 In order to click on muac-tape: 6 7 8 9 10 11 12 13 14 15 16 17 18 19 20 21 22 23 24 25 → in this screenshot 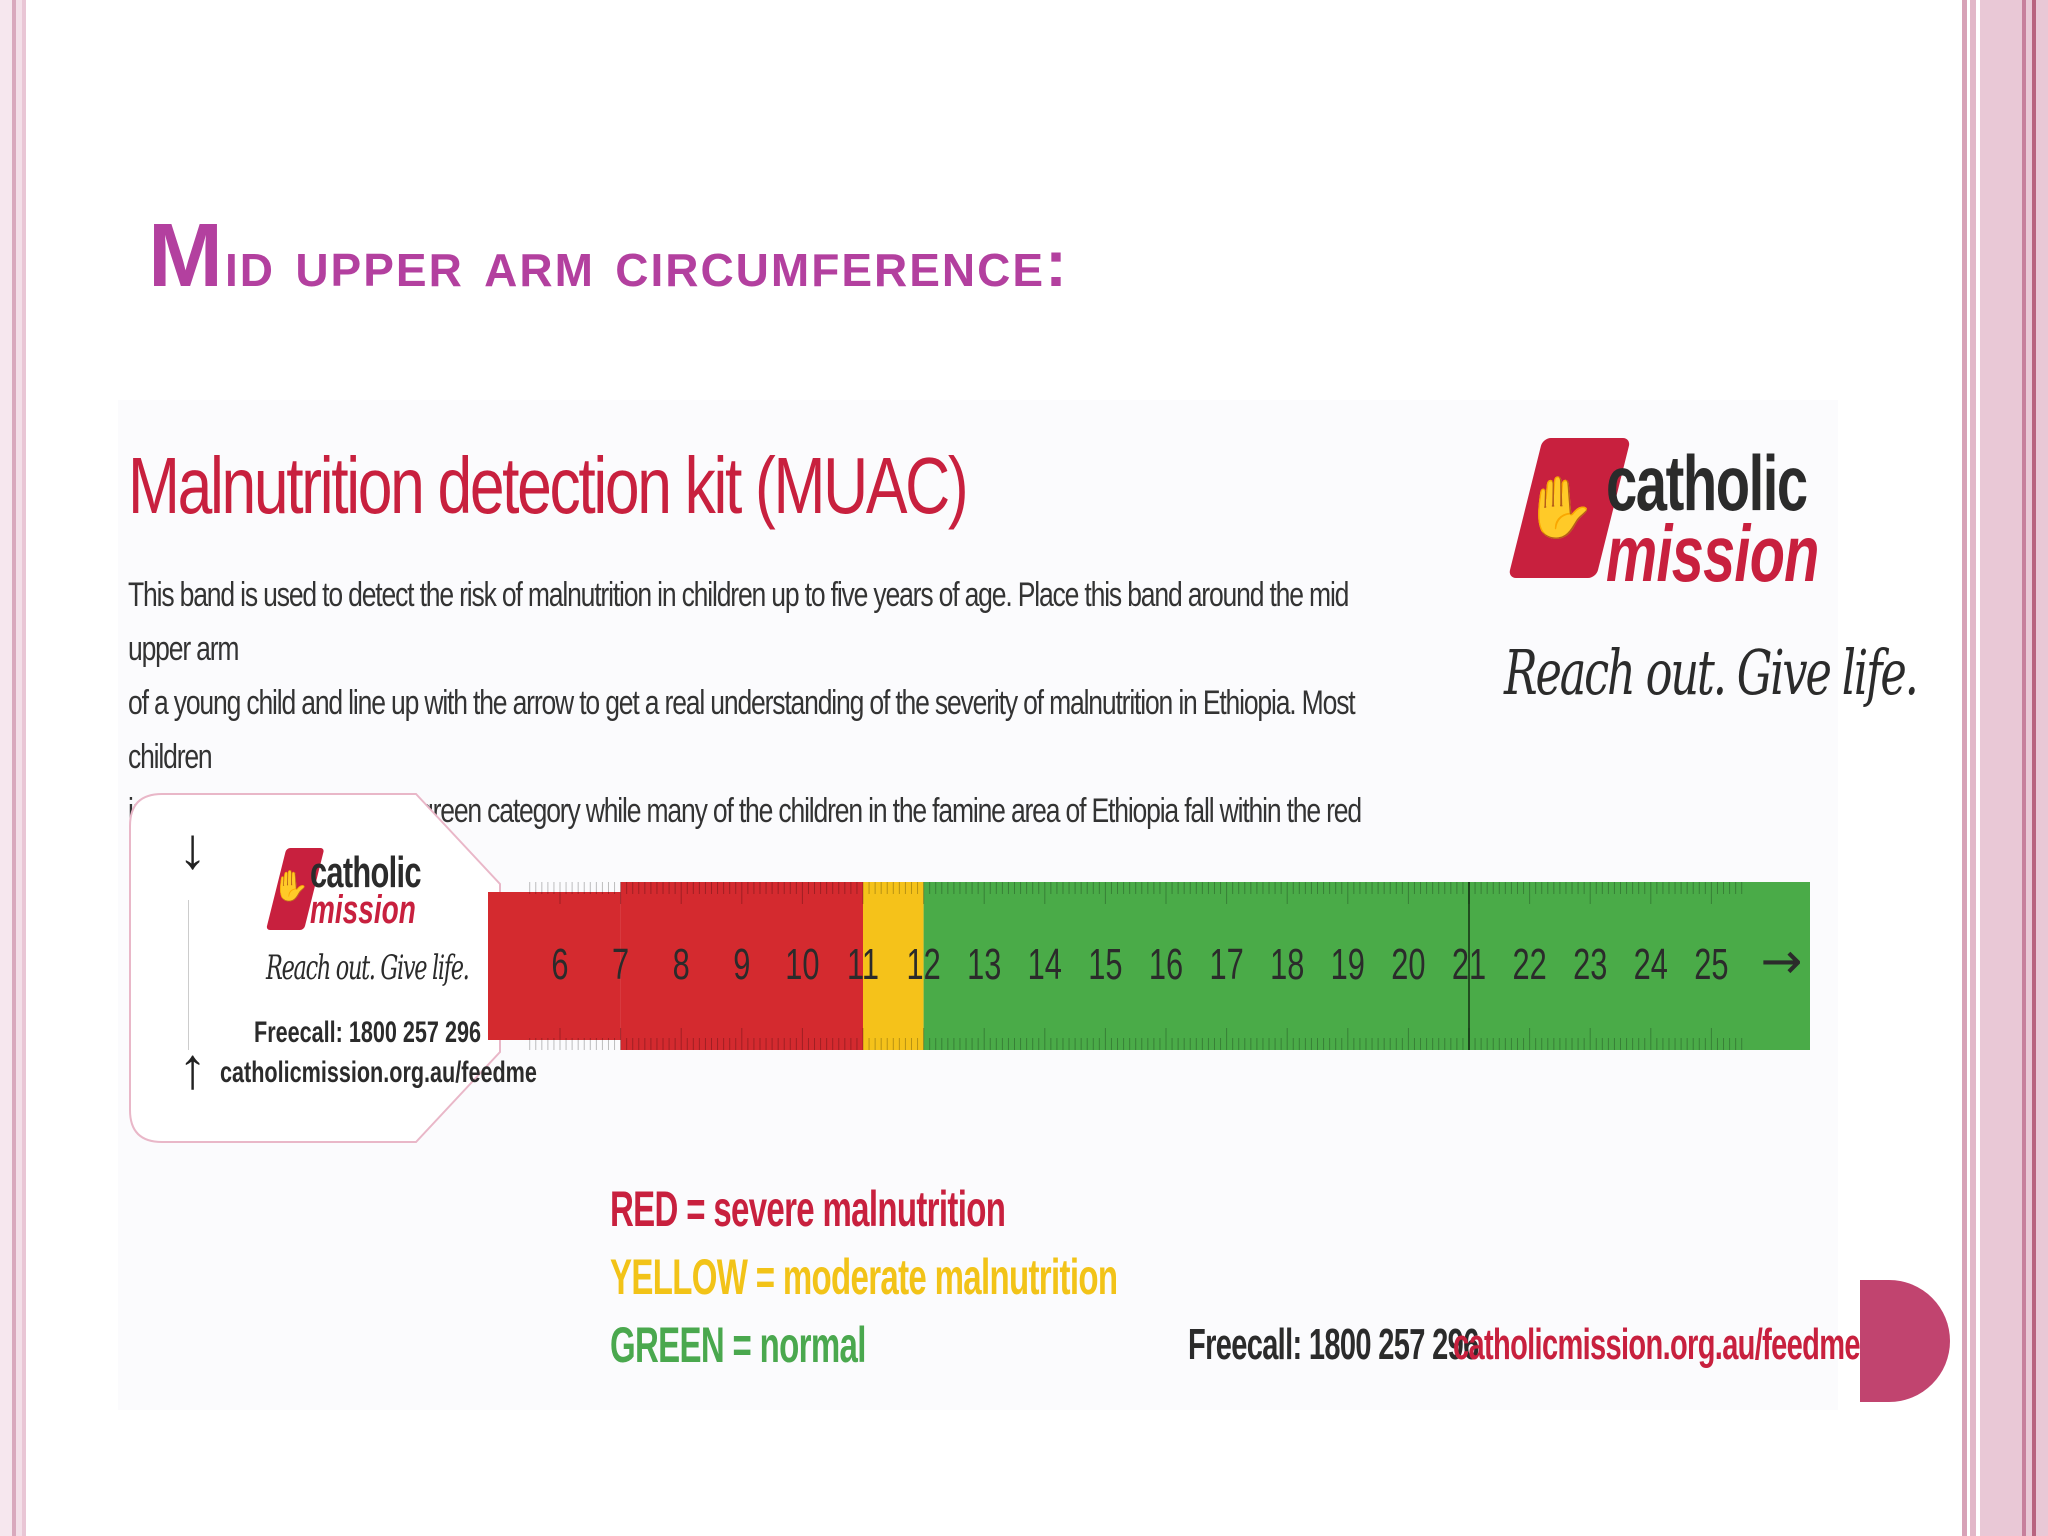, I will do `click(1149, 966)`.